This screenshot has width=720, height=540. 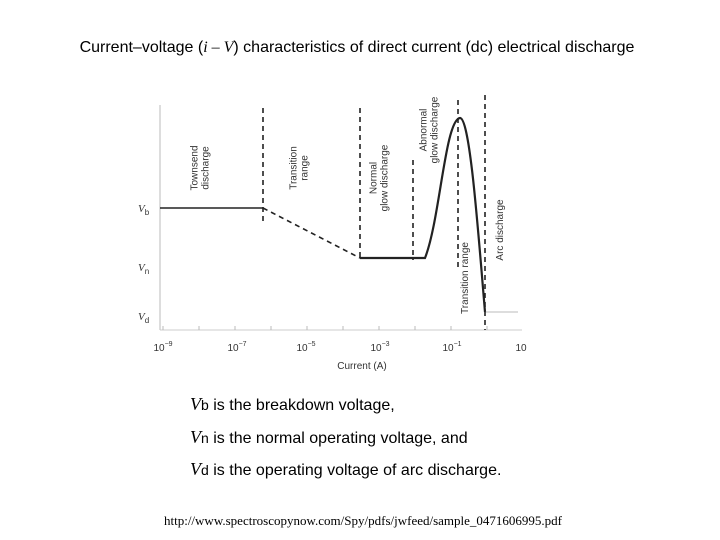 What do you see at coordinates (305, 168) in the screenshot?
I see `region-line: range` at bounding box center [305, 168].